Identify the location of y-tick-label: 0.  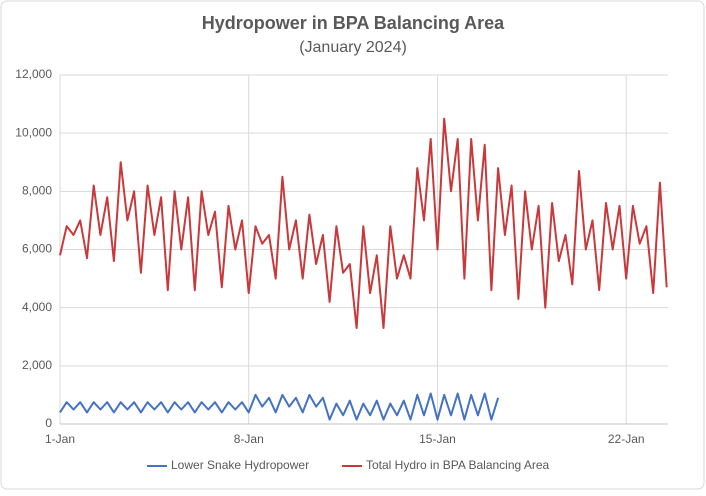
(48, 423).